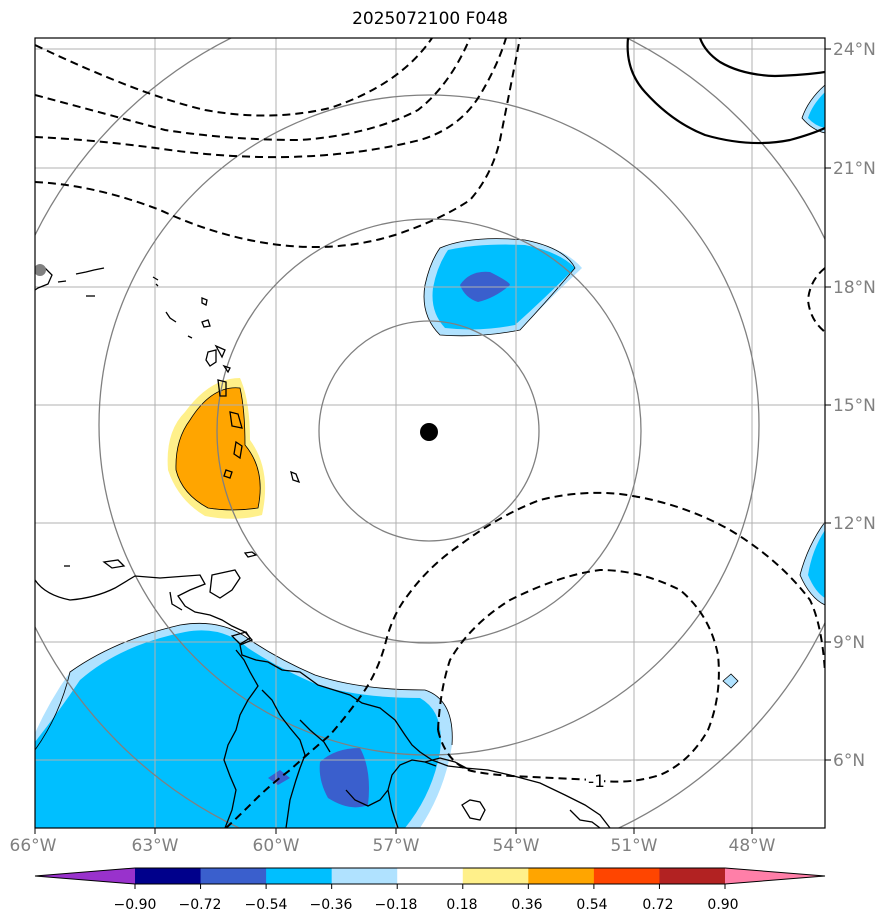 The image size is (895, 924). What do you see at coordinates (752, 846) in the screenshot?
I see `lon-label: 48°W` at bounding box center [752, 846].